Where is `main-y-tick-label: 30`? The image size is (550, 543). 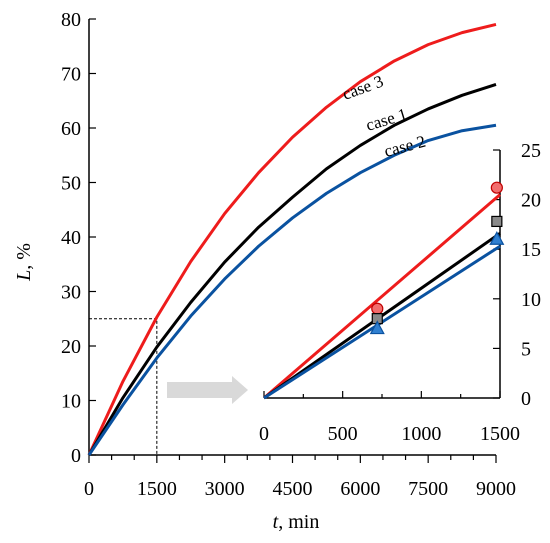 main-y-tick-label: 30 is located at coordinates (71, 293).